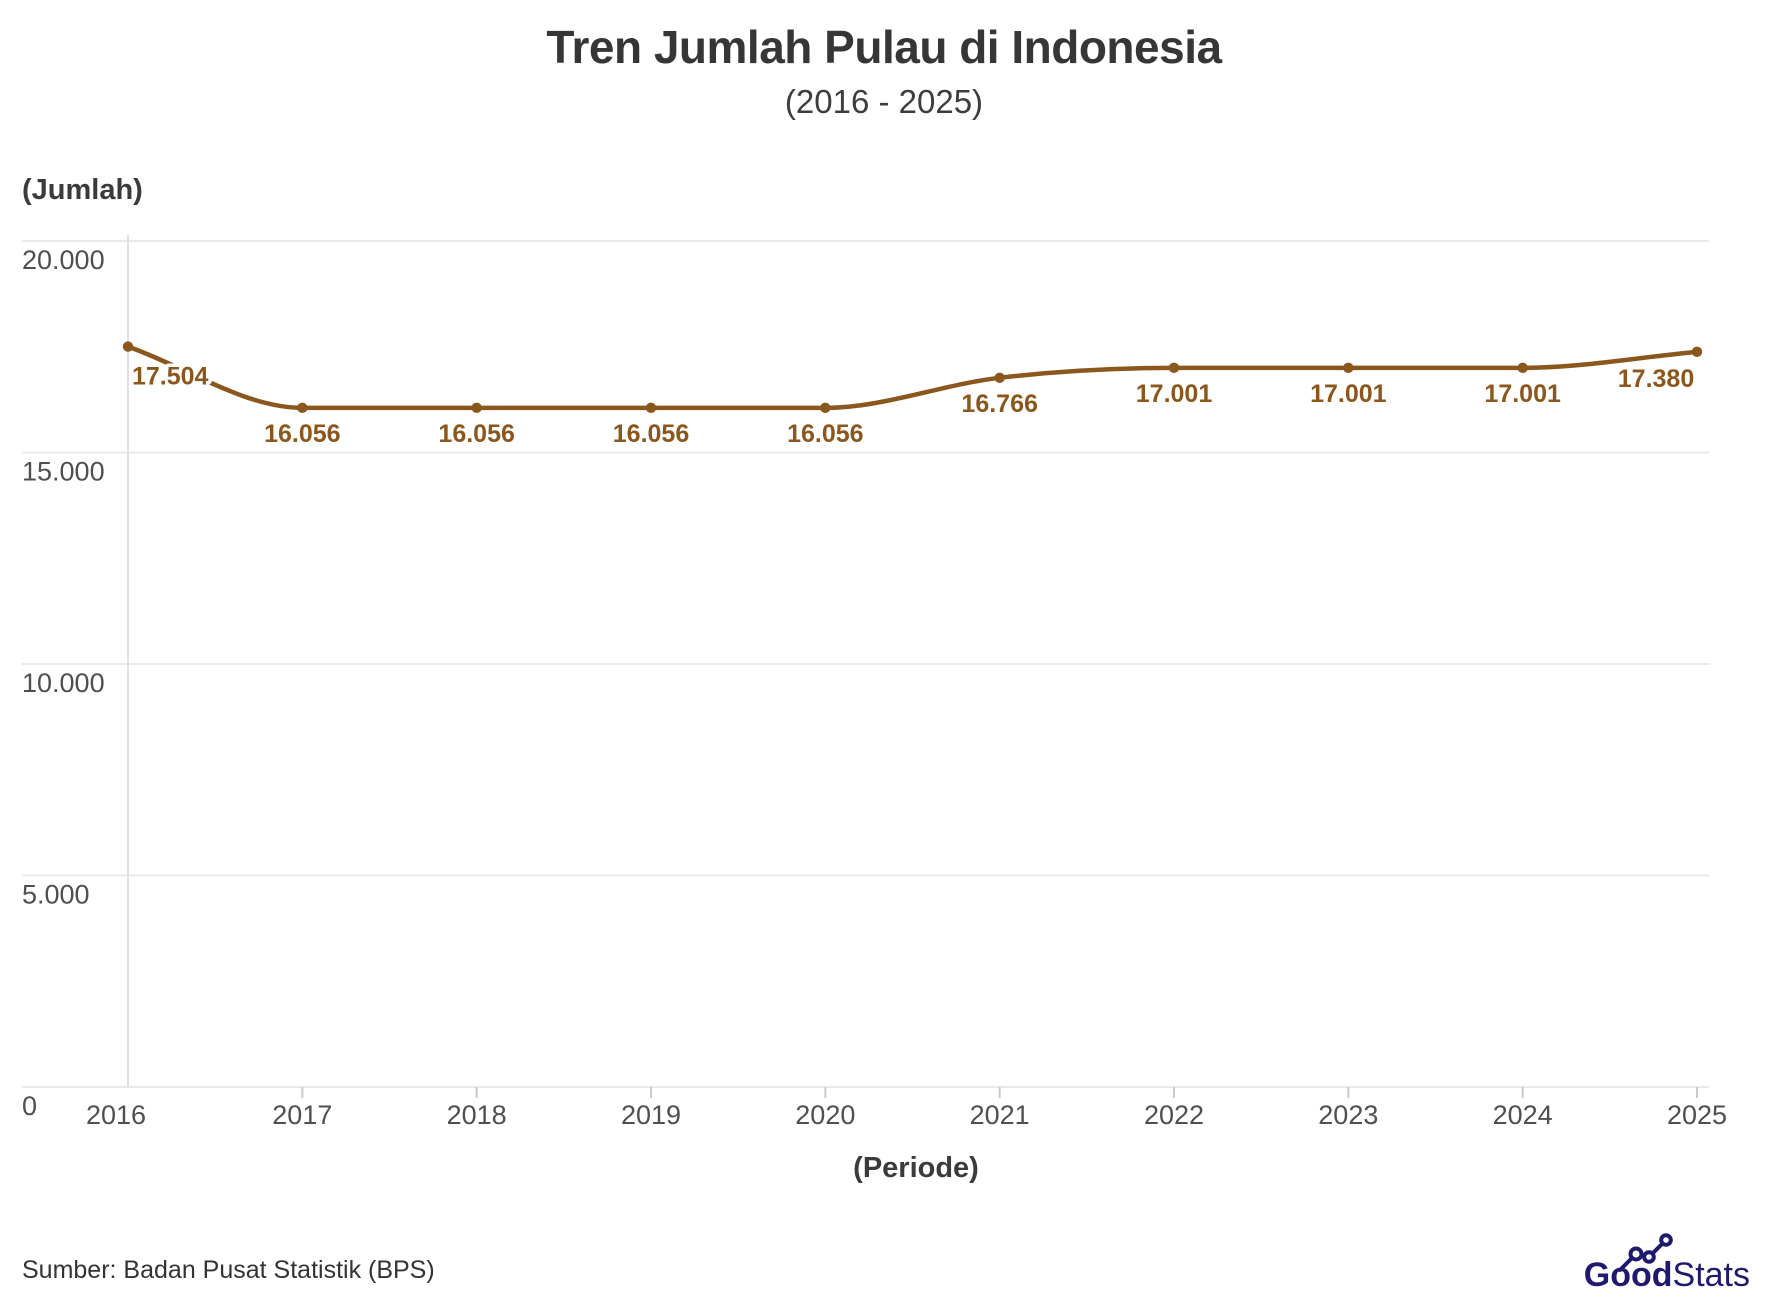 The image size is (1768, 1312). I want to click on source-text: Sumber: Badan Pusat Statistik (BPS), so click(228, 1270).